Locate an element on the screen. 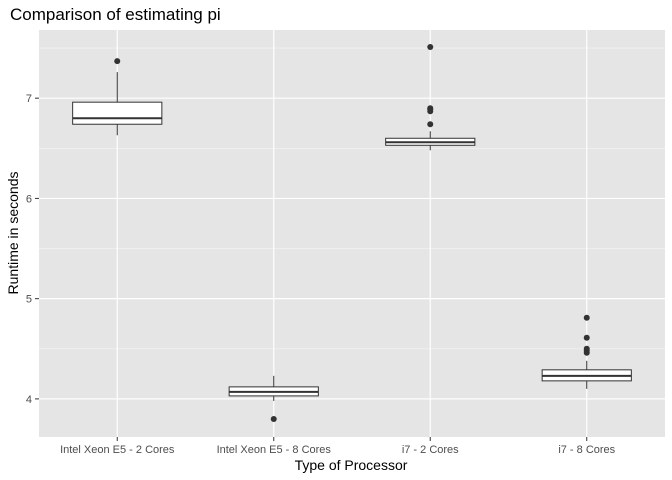  y-tick-label: 5 is located at coordinates (29, 300).